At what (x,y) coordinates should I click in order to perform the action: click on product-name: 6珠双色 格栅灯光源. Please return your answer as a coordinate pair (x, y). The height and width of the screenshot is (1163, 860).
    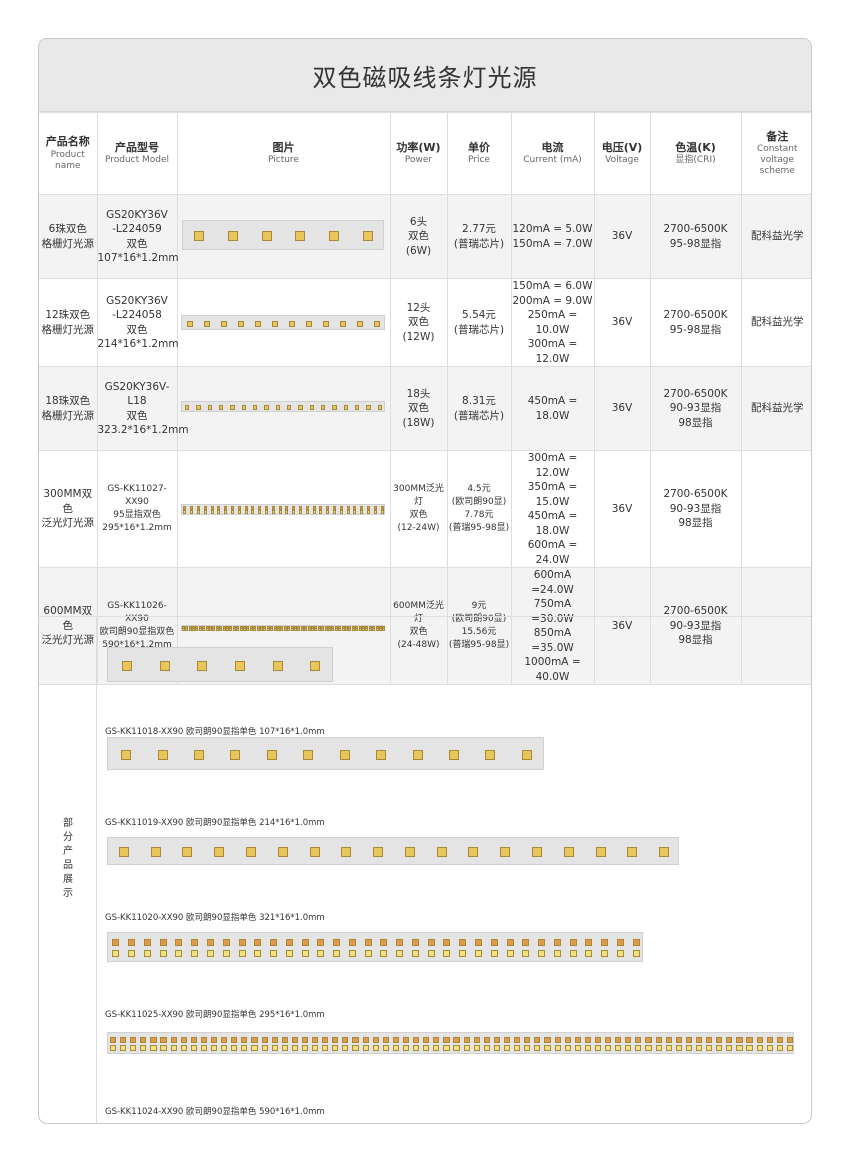
    Looking at the image, I should click on (68, 236).